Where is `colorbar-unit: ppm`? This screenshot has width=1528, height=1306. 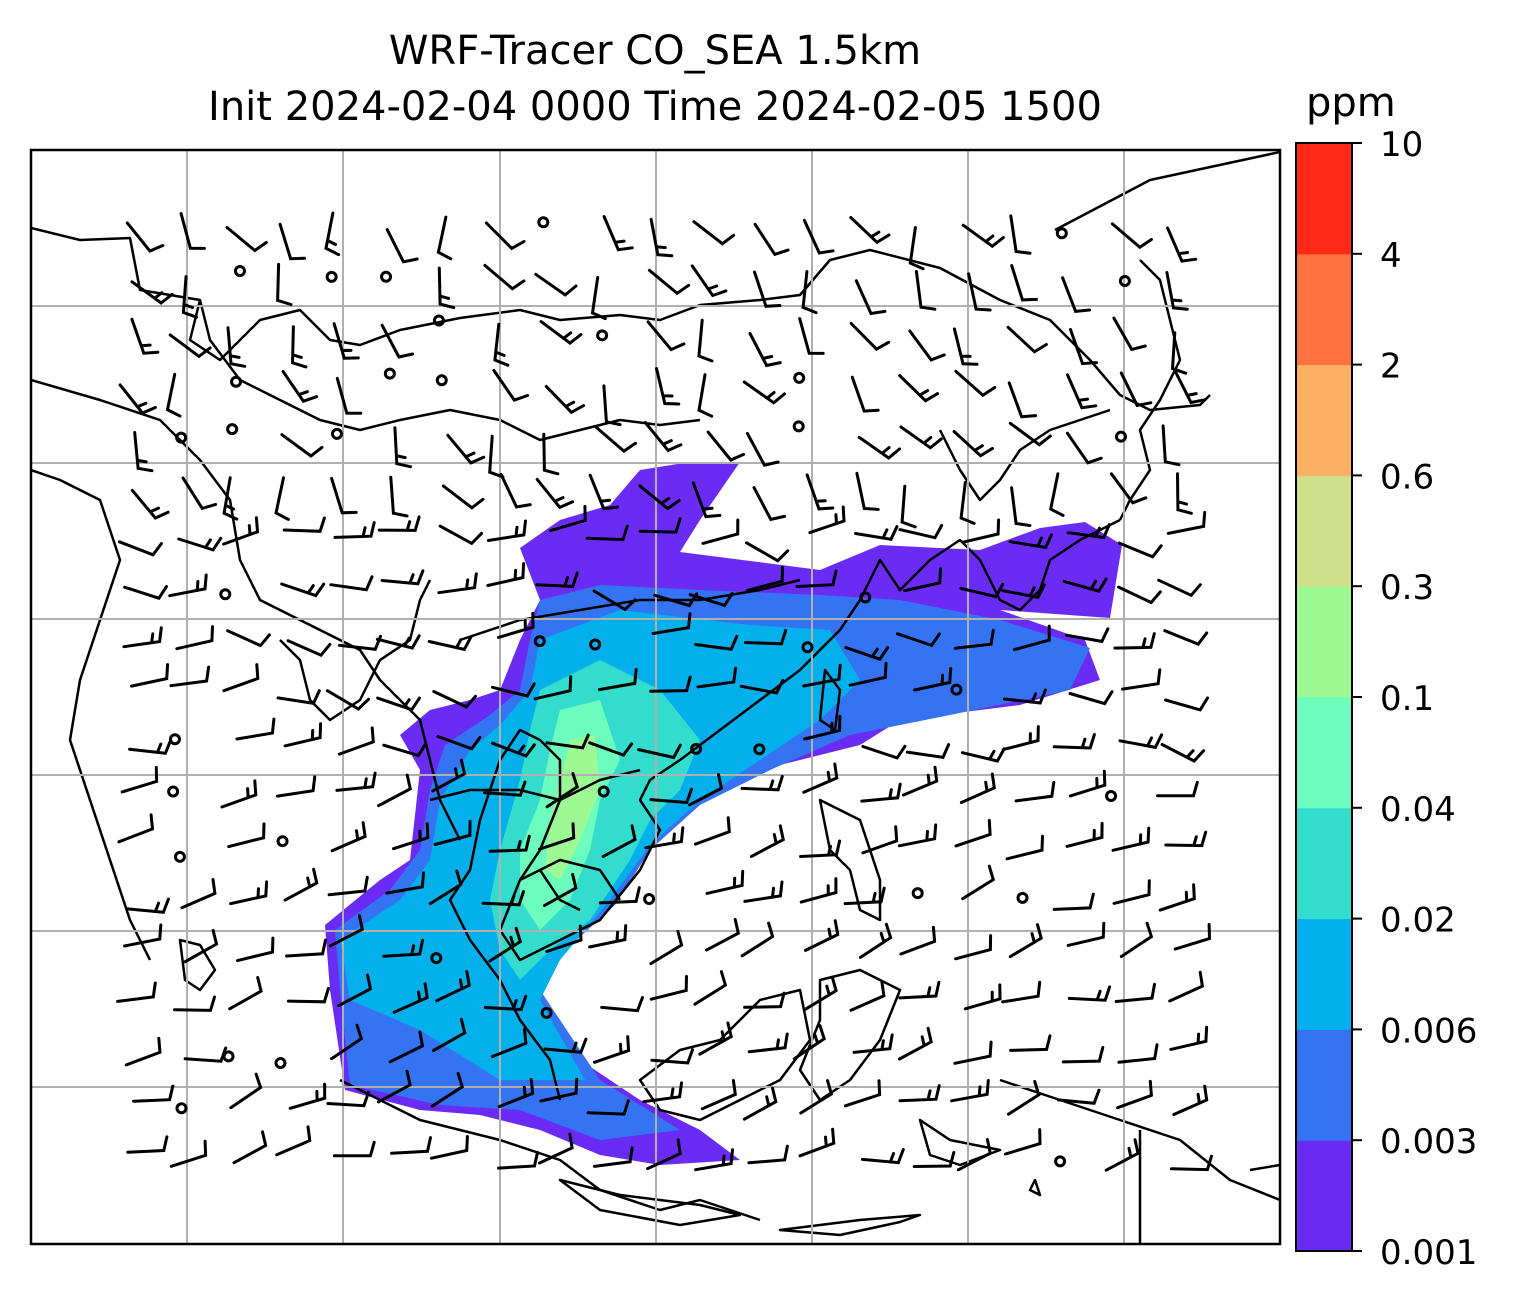 colorbar-unit: ppm is located at coordinates (1351, 103).